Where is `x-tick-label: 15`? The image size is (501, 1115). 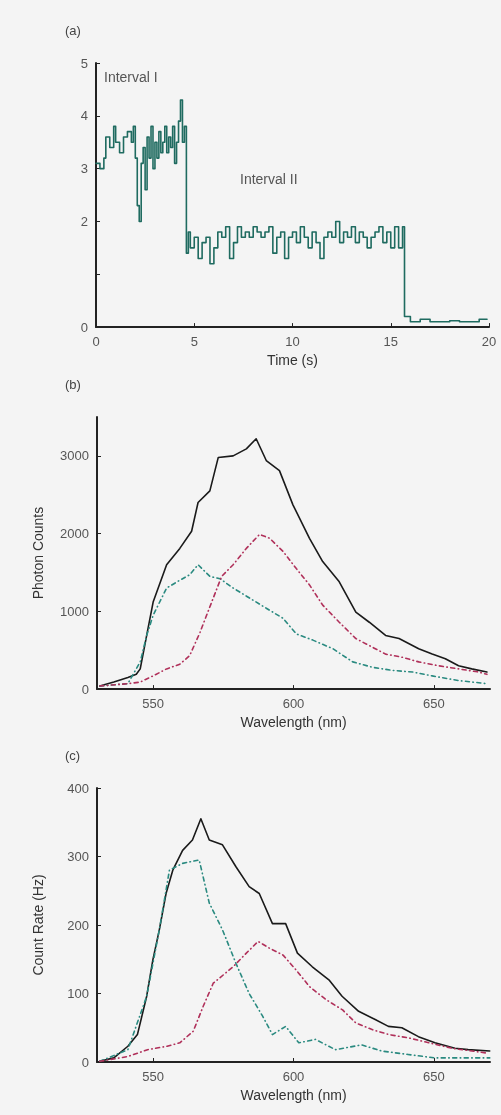
x-tick-label: 15 is located at coordinates (390, 342).